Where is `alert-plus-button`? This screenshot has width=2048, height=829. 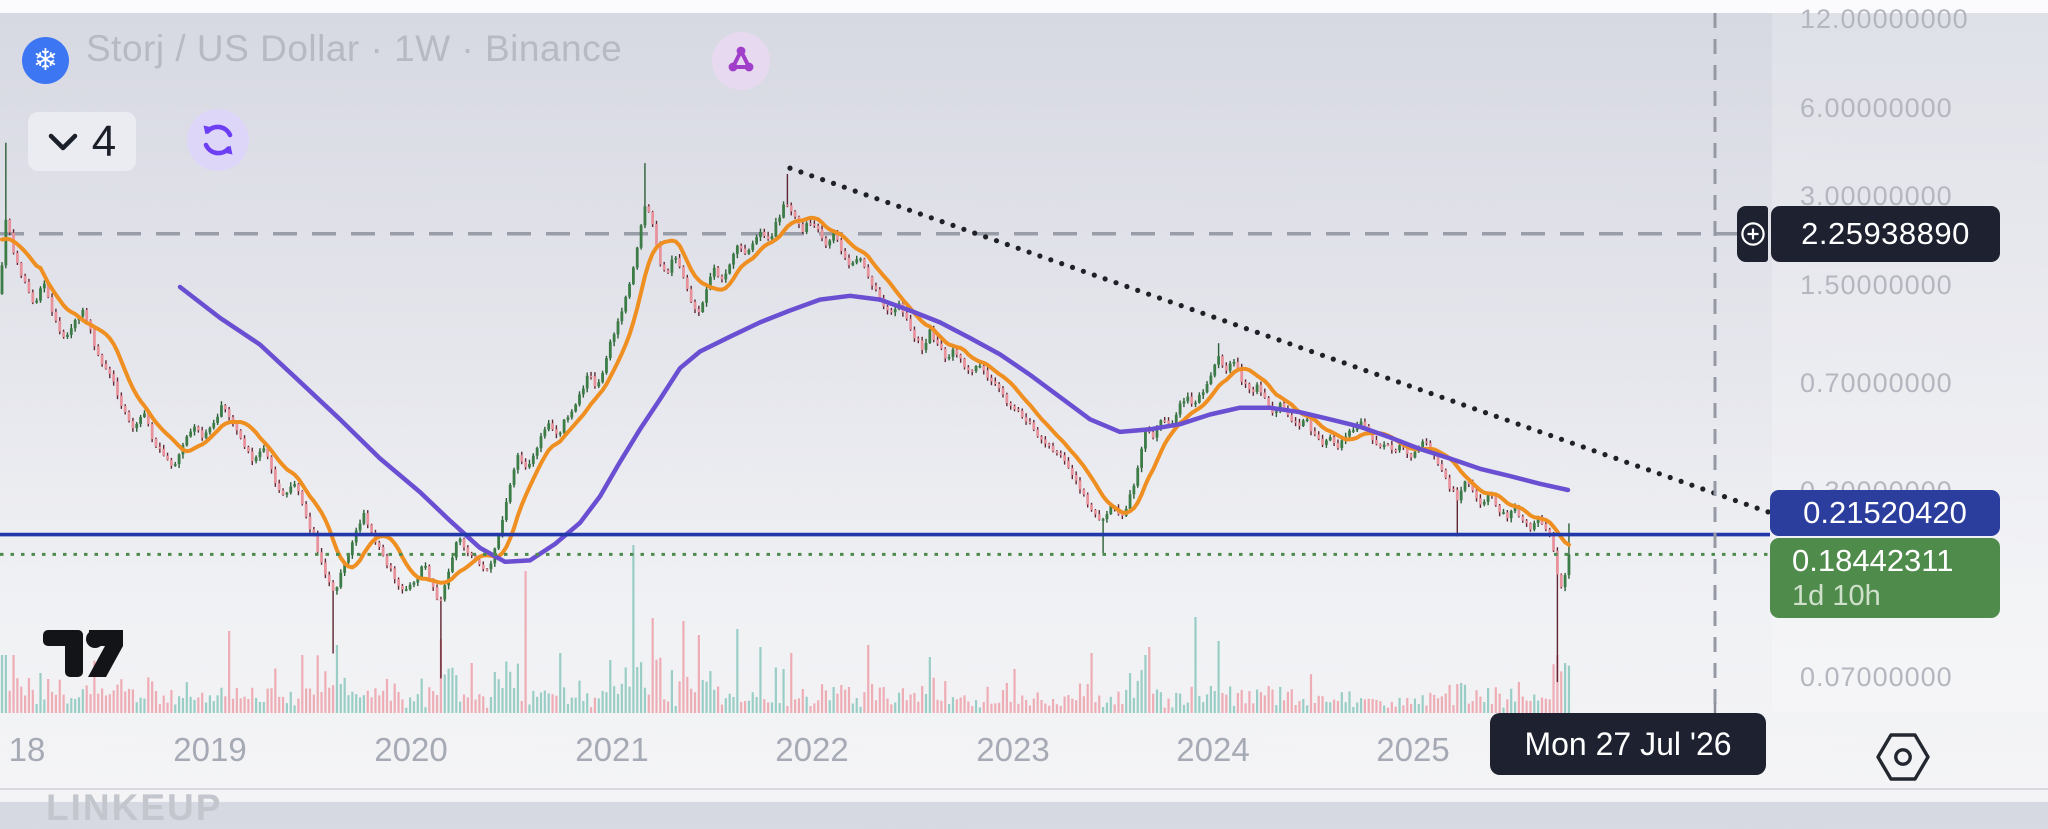 alert-plus-button is located at coordinates (1752, 234).